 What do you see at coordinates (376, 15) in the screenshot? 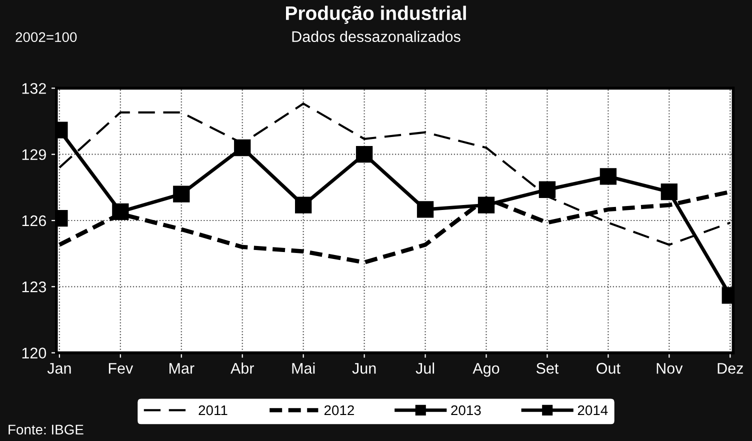
I see `chart-title: Produção industrial` at bounding box center [376, 15].